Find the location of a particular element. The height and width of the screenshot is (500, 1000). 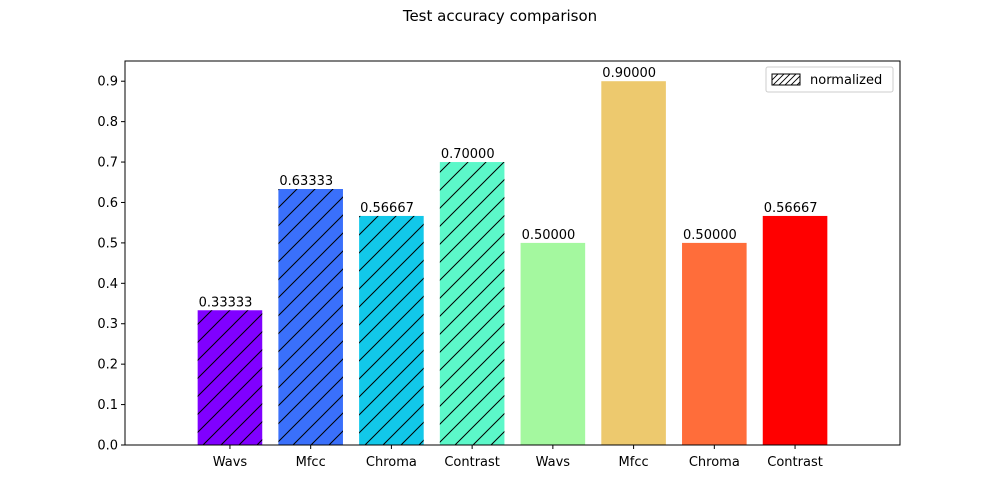

y-tick-label-2: 0.2 is located at coordinates (107, 365).